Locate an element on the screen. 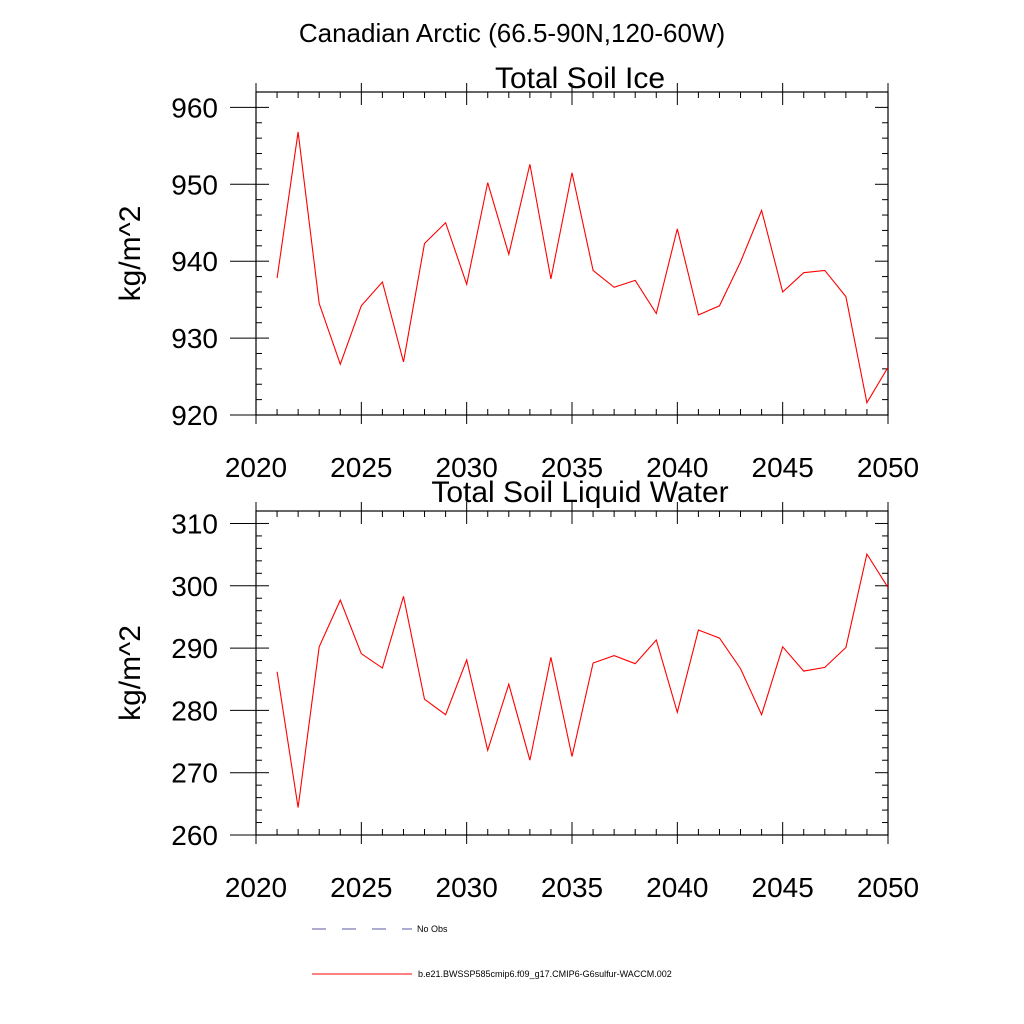  y-tick-label: 310 is located at coordinates (194, 523).